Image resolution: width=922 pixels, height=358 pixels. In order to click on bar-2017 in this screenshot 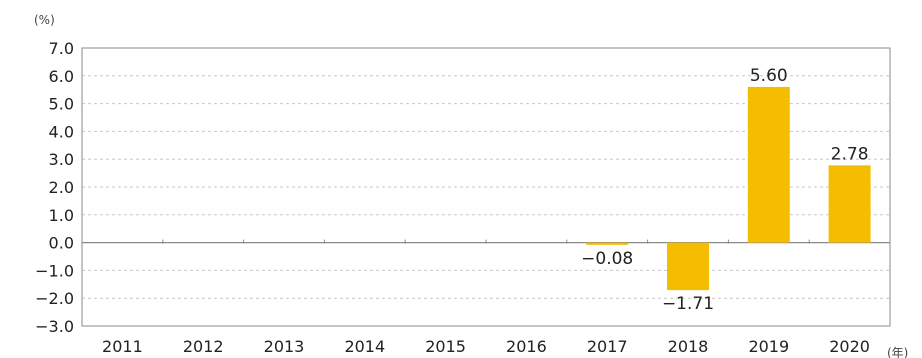, I will do `click(607, 243)`.